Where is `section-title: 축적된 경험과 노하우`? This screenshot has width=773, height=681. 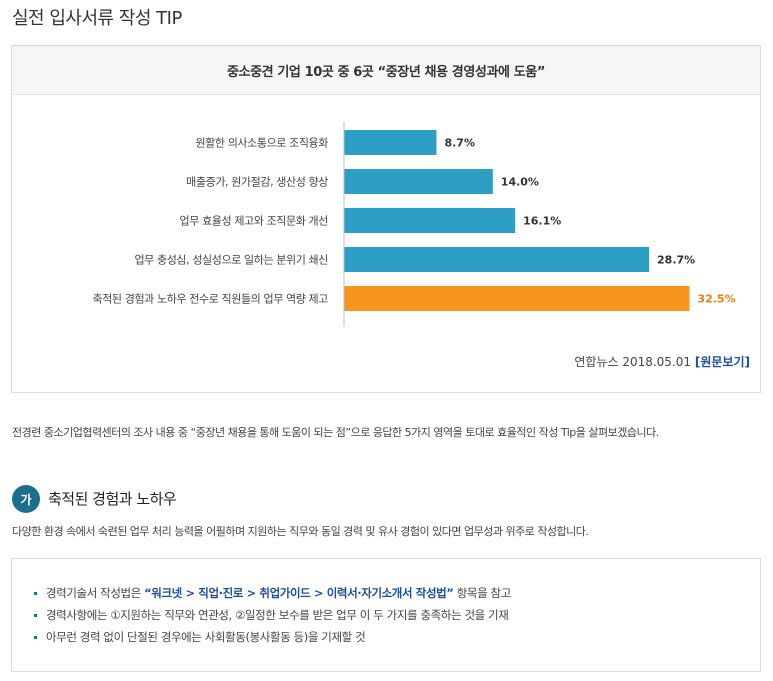
section-title: 축적된 경험과 노하우 is located at coordinates (112, 499).